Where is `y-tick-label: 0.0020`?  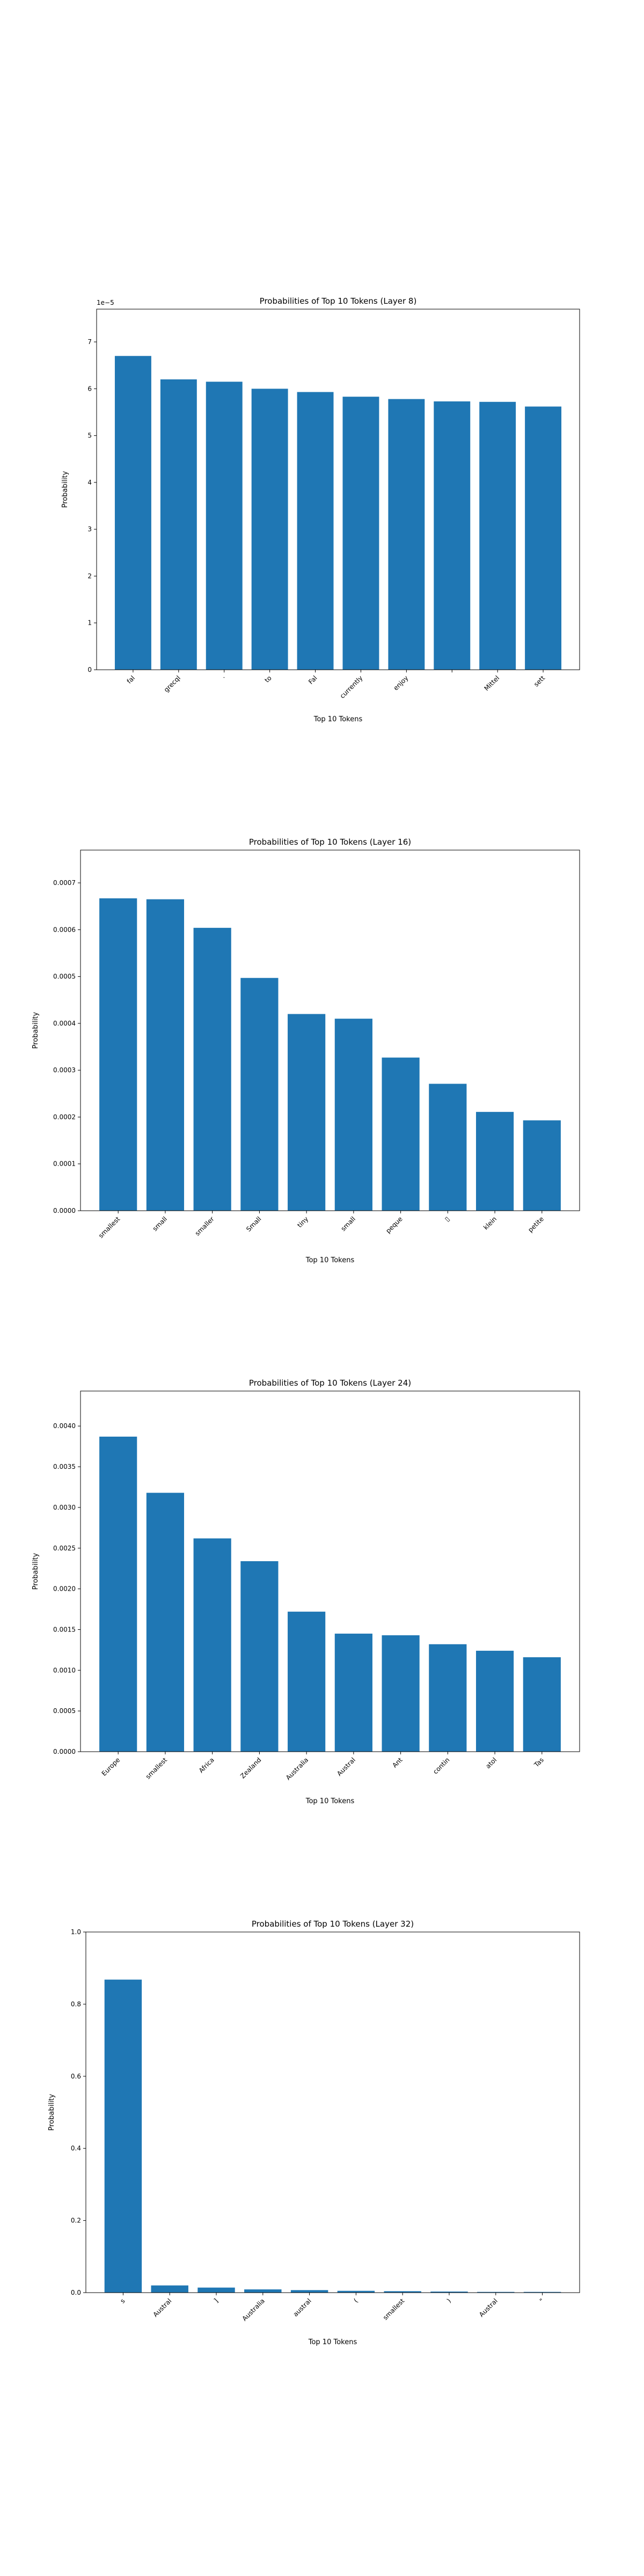 y-tick-label: 0.0020 is located at coordinates (64, 1589).